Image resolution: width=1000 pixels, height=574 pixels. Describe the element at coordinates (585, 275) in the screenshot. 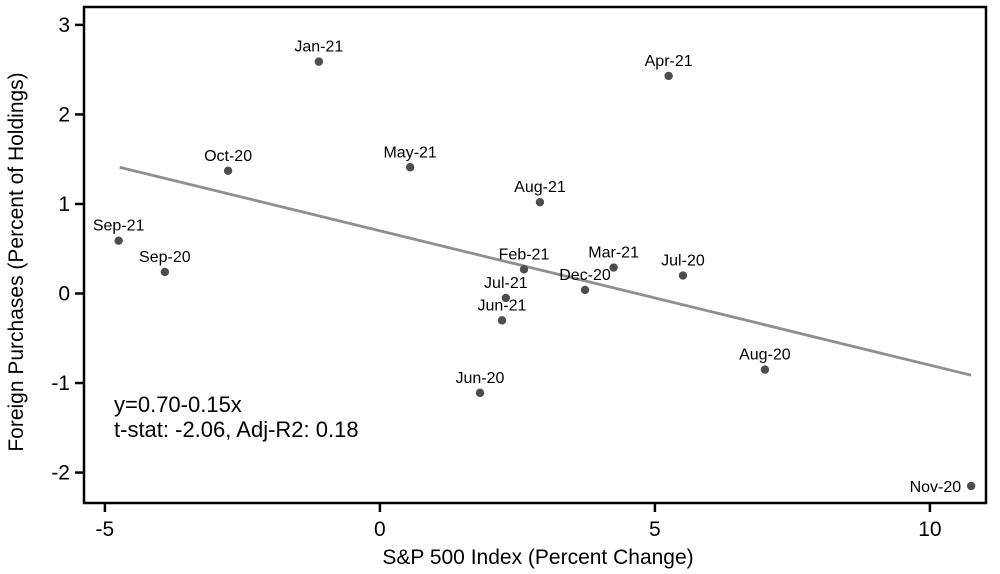

I see `data-point-label: Dec-20` at that location.